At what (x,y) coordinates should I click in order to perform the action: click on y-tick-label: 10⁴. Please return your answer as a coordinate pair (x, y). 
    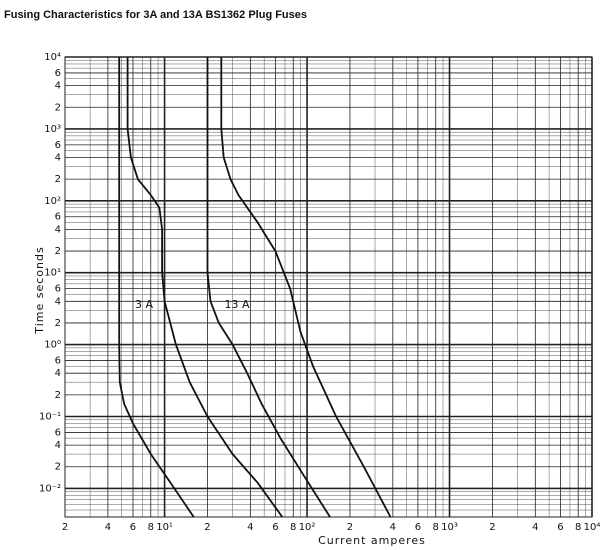
    Looking at the image, I should click on (52, 57).